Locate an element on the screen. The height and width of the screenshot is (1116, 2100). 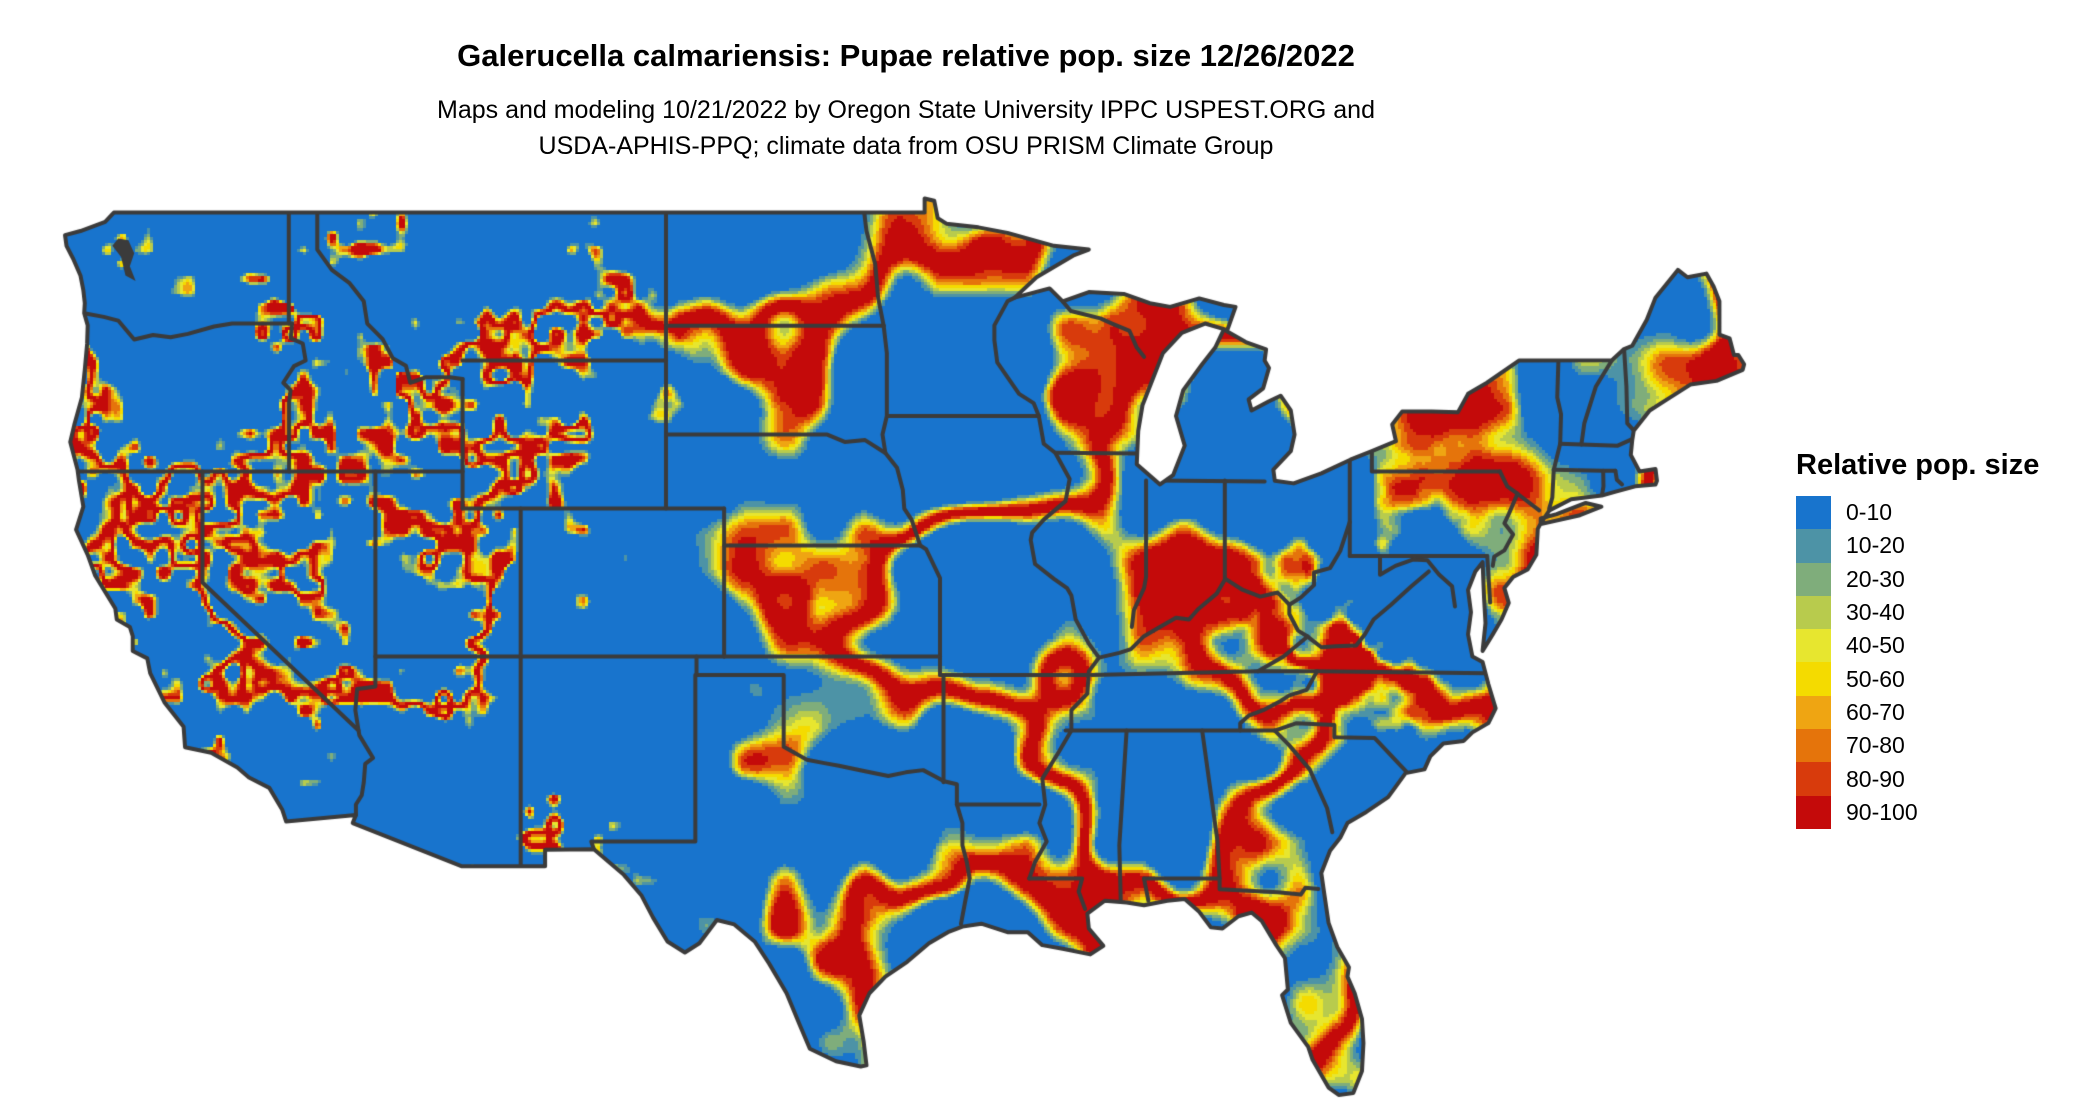
legend-bin-label: 30-40 is located at coordinates (1875, 612).